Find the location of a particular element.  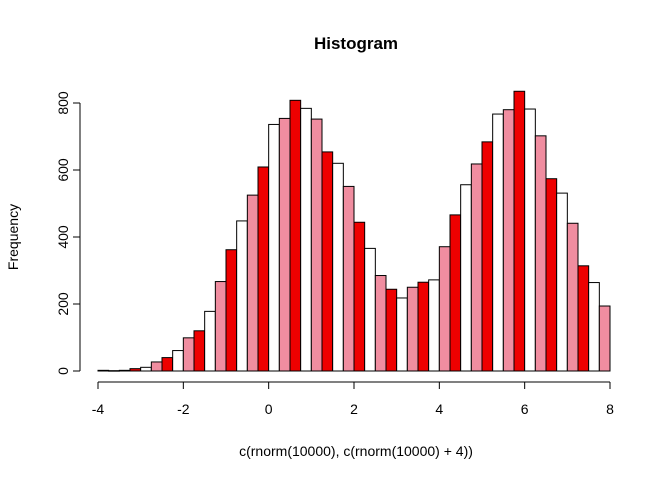

x-tick-label: 8 is located at coordinates (610, 409).